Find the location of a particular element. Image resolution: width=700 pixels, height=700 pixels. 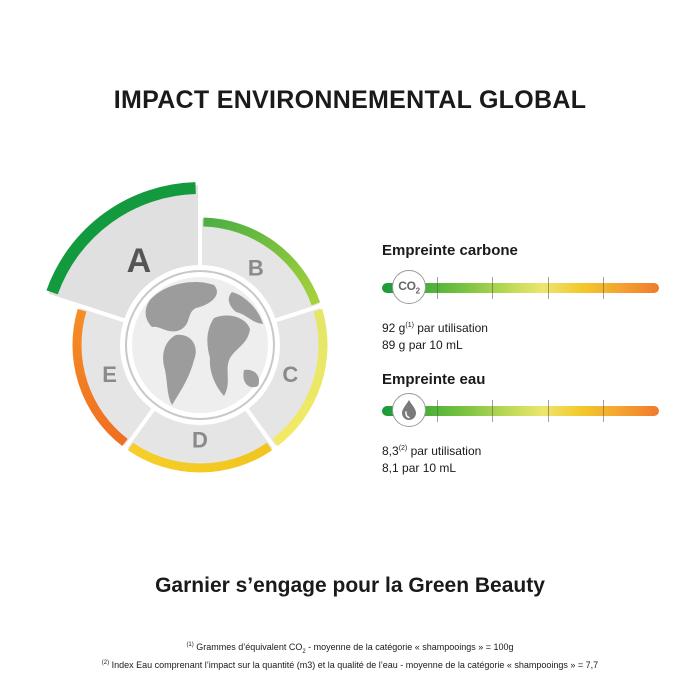

page-title: IMPACT ENVIRONNEMENTAL GLOBAL is located at coordinates (350, 100).